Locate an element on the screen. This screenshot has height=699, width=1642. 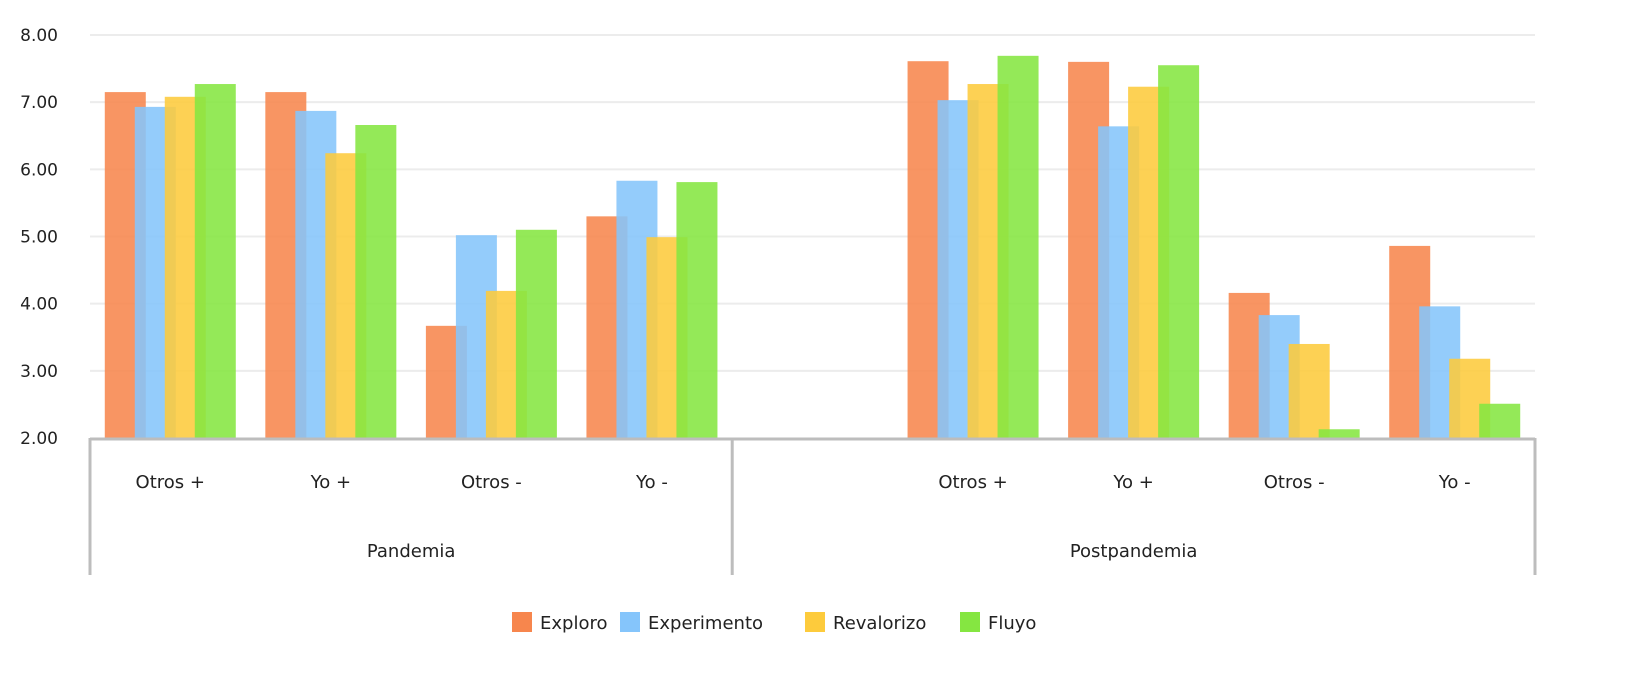
legend-swatch-fluyo is located at coordinates (970, 622).